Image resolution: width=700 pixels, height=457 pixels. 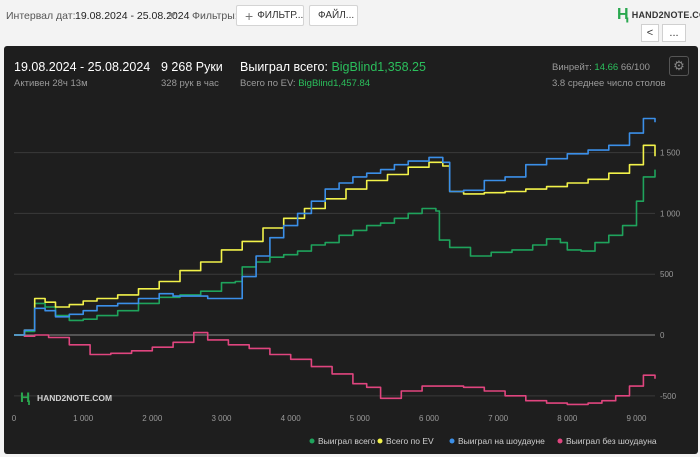 I want to click on stats-won-total: Выиграл всего: BigBlind1,358.25, so click(x=333, y=67).